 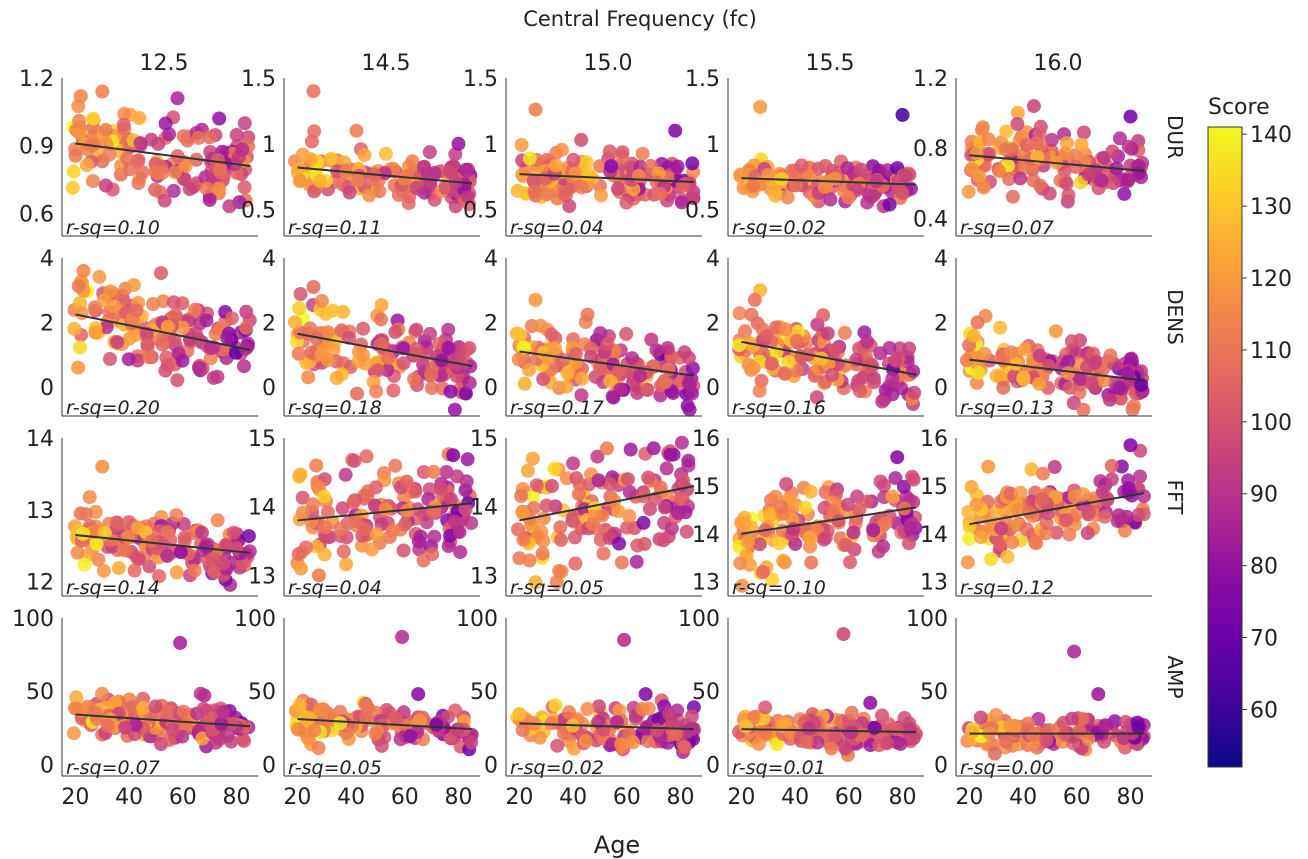 What do you see at coordinates (335, 228) in the screenshot?
I see `r-squared-label: r-sq=0.11` at bounding box center [335, 228].